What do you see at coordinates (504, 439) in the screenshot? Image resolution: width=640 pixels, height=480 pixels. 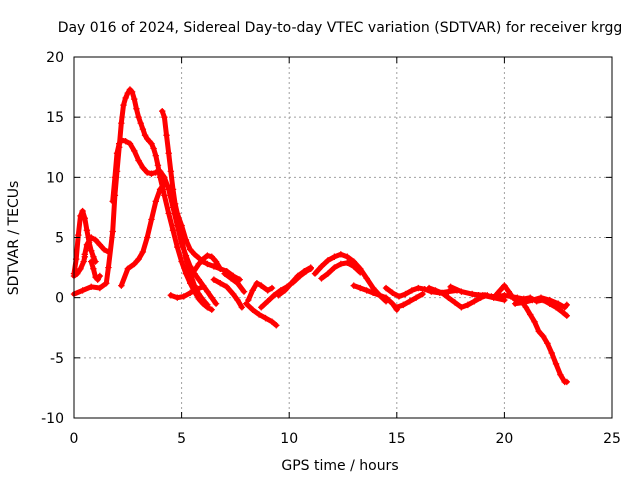 I see `x-tick-label: 20` at bounding box center [504, 439].